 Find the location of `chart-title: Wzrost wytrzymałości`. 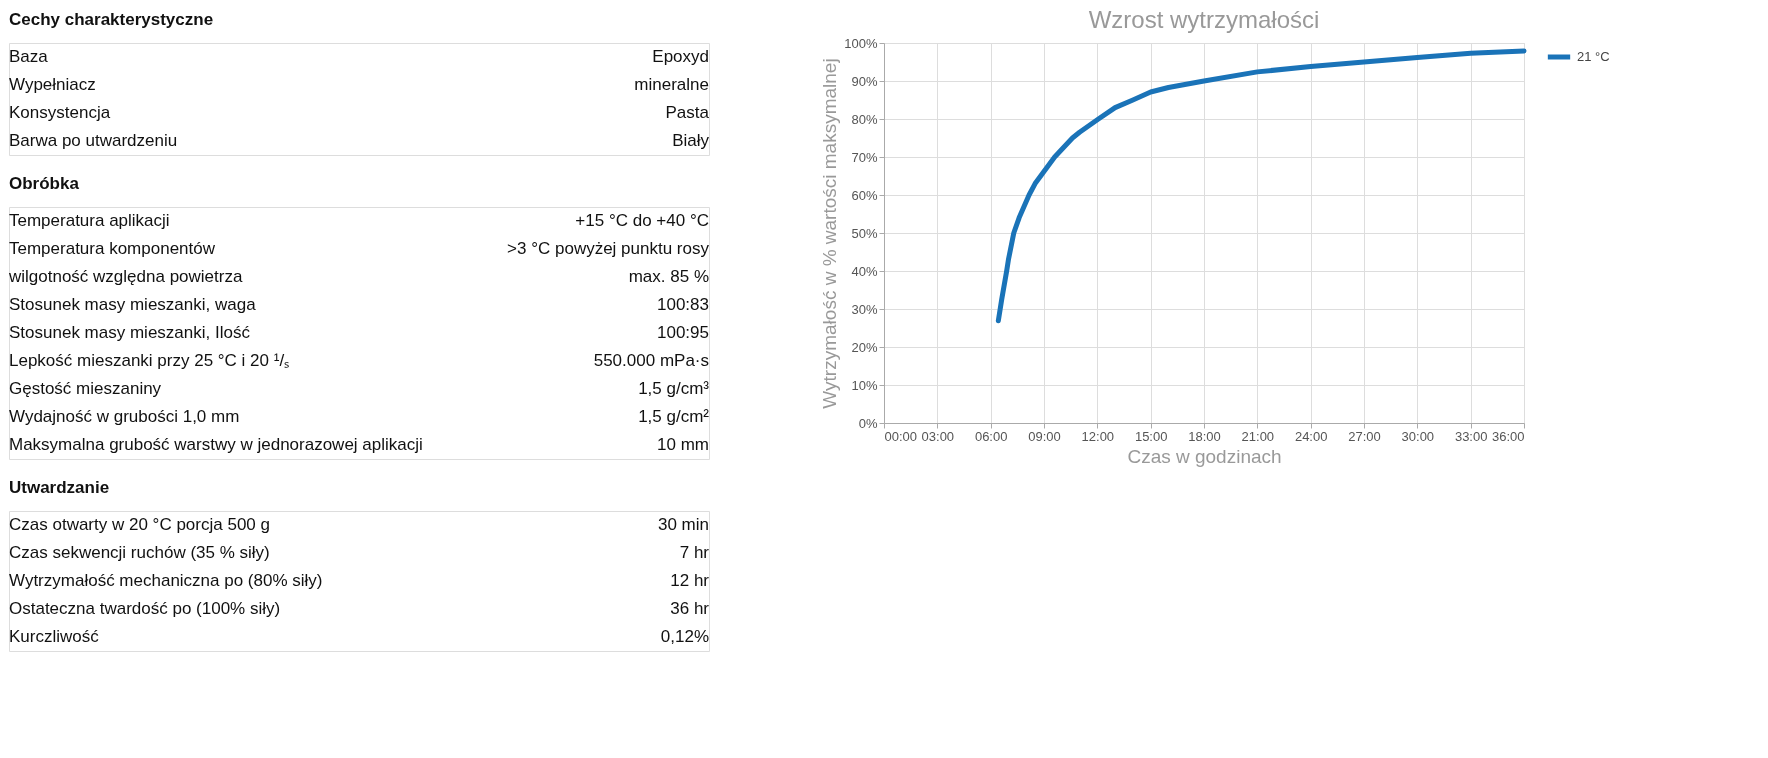

chart-title: Wzrost wytrzymałości is located at coordinates (1204, 19).